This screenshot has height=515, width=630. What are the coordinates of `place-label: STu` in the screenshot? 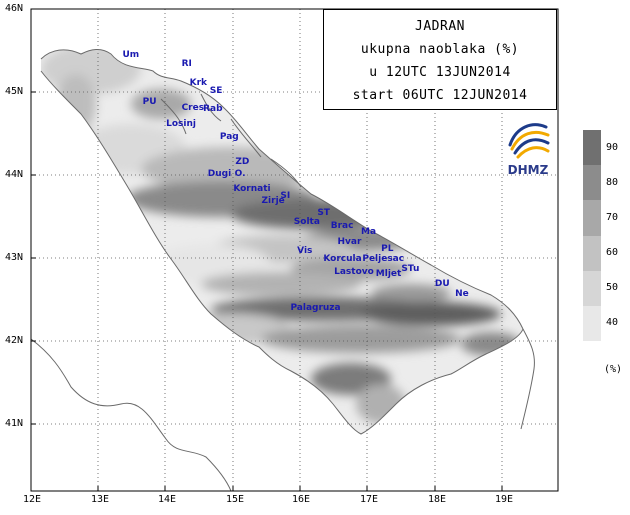 It's located at (410, 269).